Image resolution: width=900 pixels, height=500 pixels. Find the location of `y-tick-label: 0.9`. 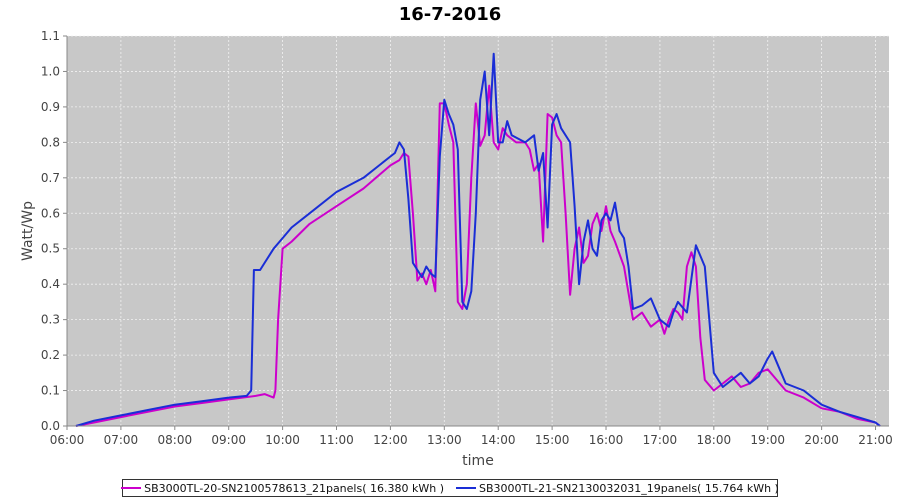

y-tick-label: 0.9 is located at coordinates (50, 107).